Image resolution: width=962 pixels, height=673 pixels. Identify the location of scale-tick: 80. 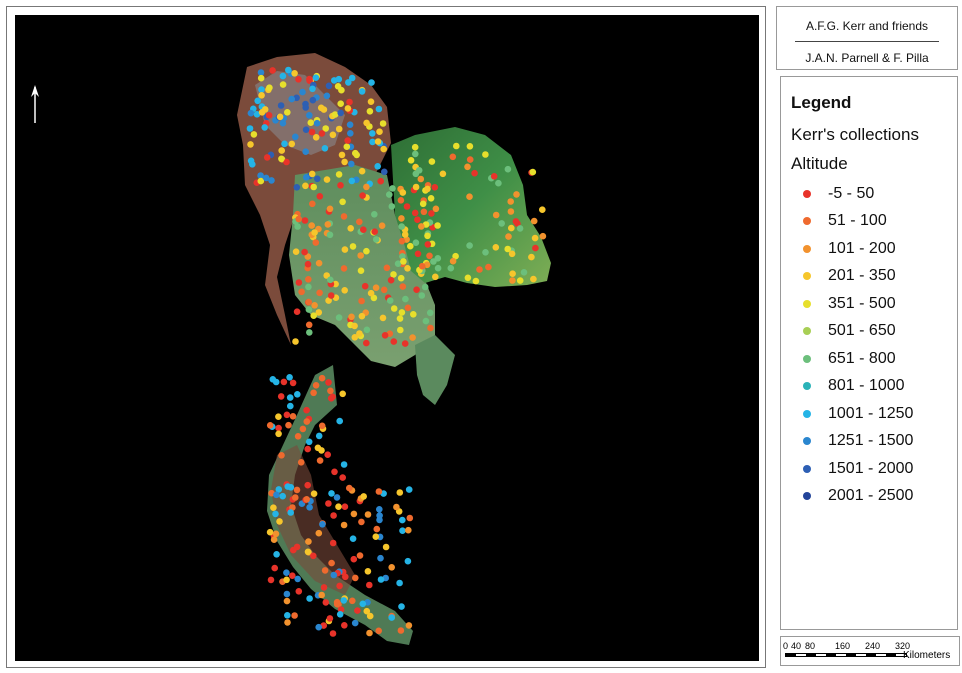
(810, 646).